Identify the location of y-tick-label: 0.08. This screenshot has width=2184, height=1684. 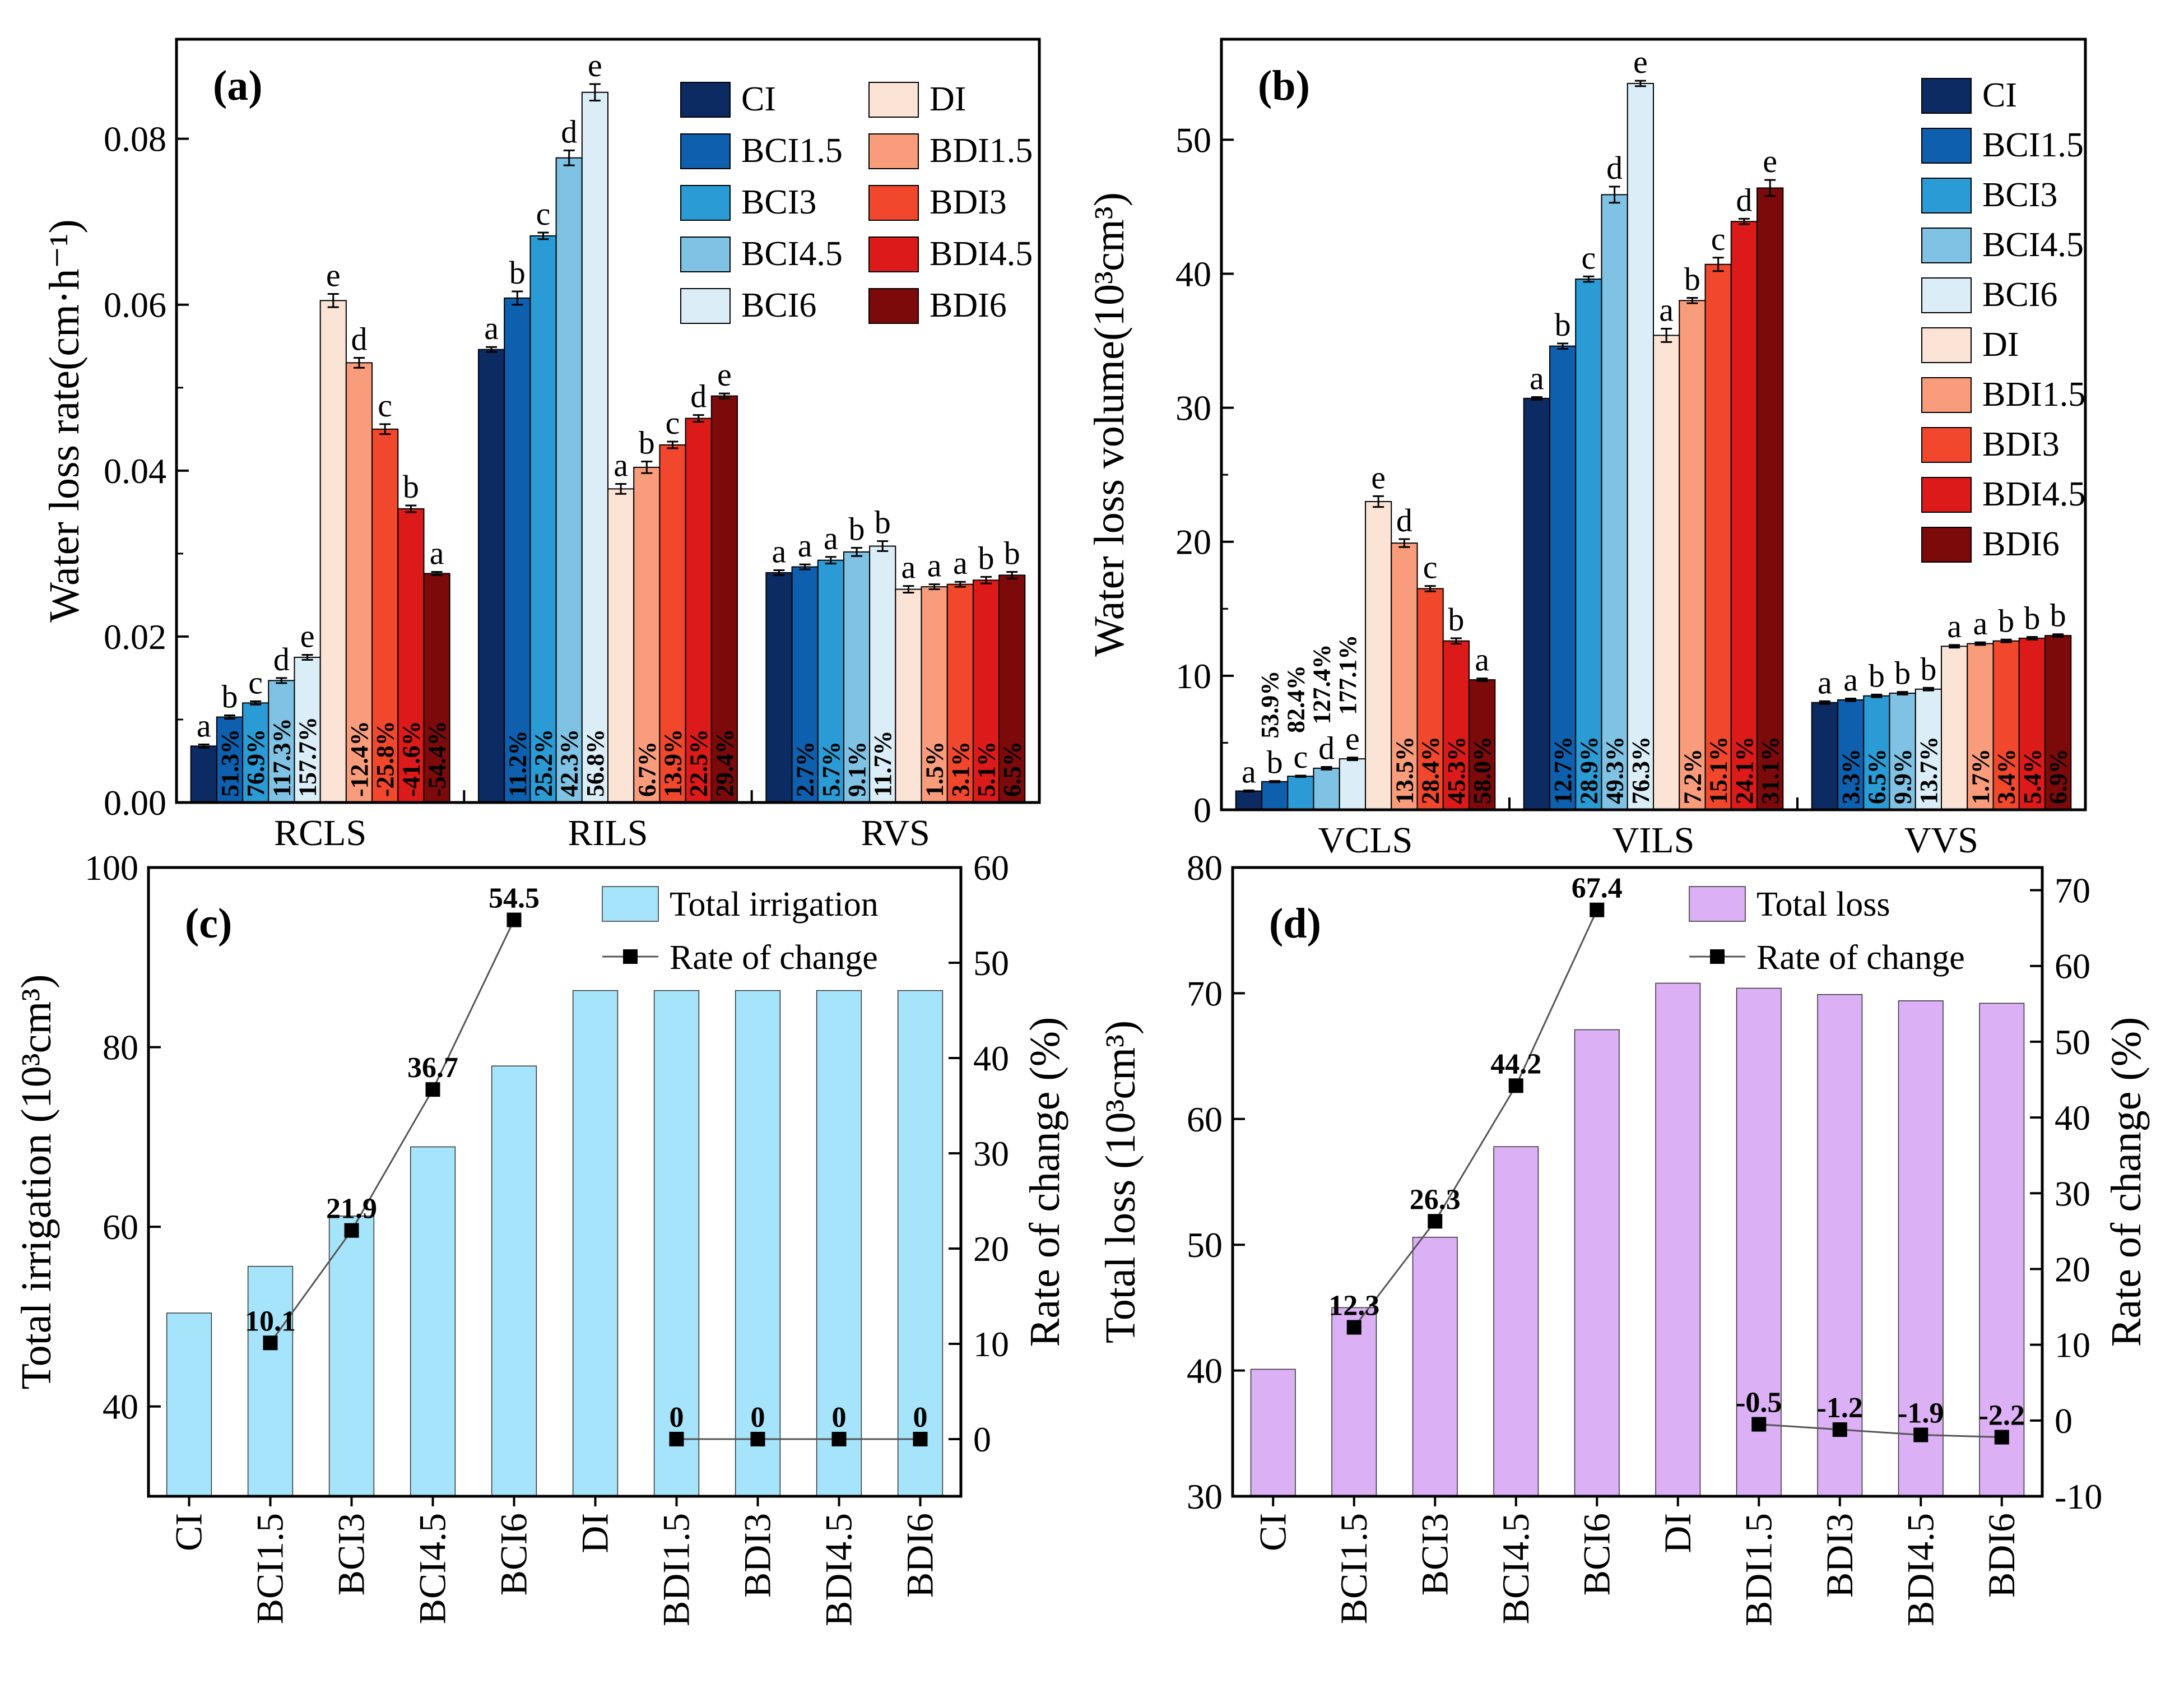
(135, 139).